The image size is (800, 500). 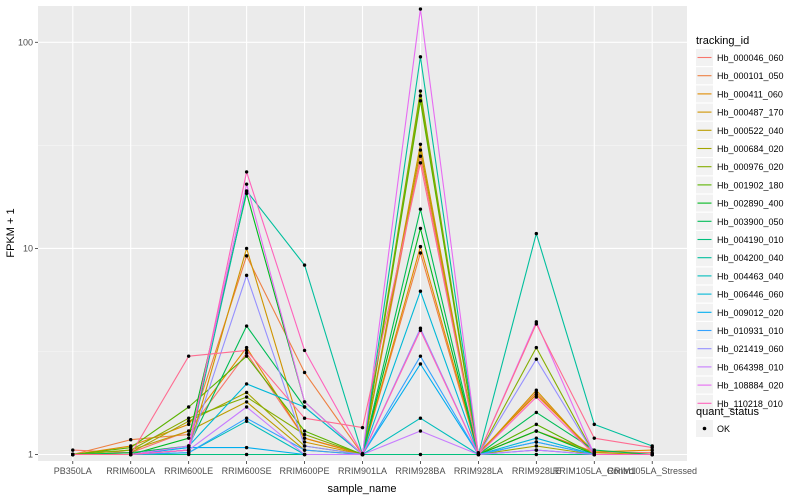 What do you see at coordinates (188, 471) in the screenshot?
I see `x-tick-label: RRIM600LE` at bounding box center [188, 471].